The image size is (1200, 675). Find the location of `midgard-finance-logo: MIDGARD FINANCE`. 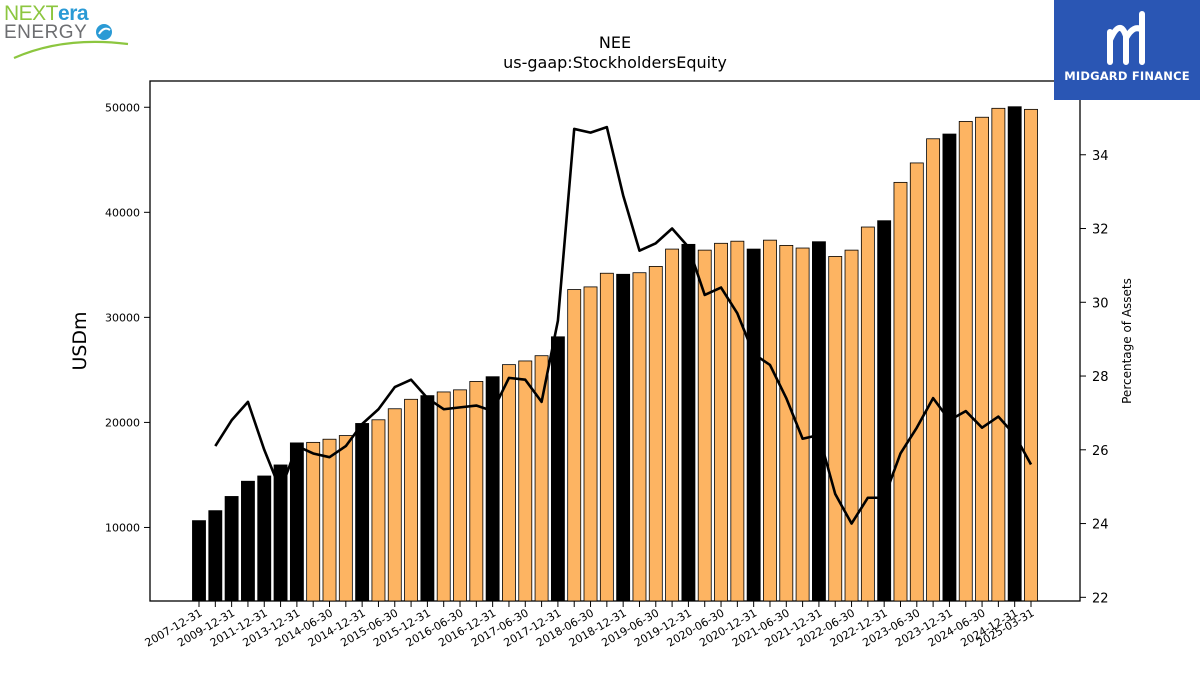

midgard-finance-logo: MIDGARD FINANCE is located at coordinates (1127, 50).